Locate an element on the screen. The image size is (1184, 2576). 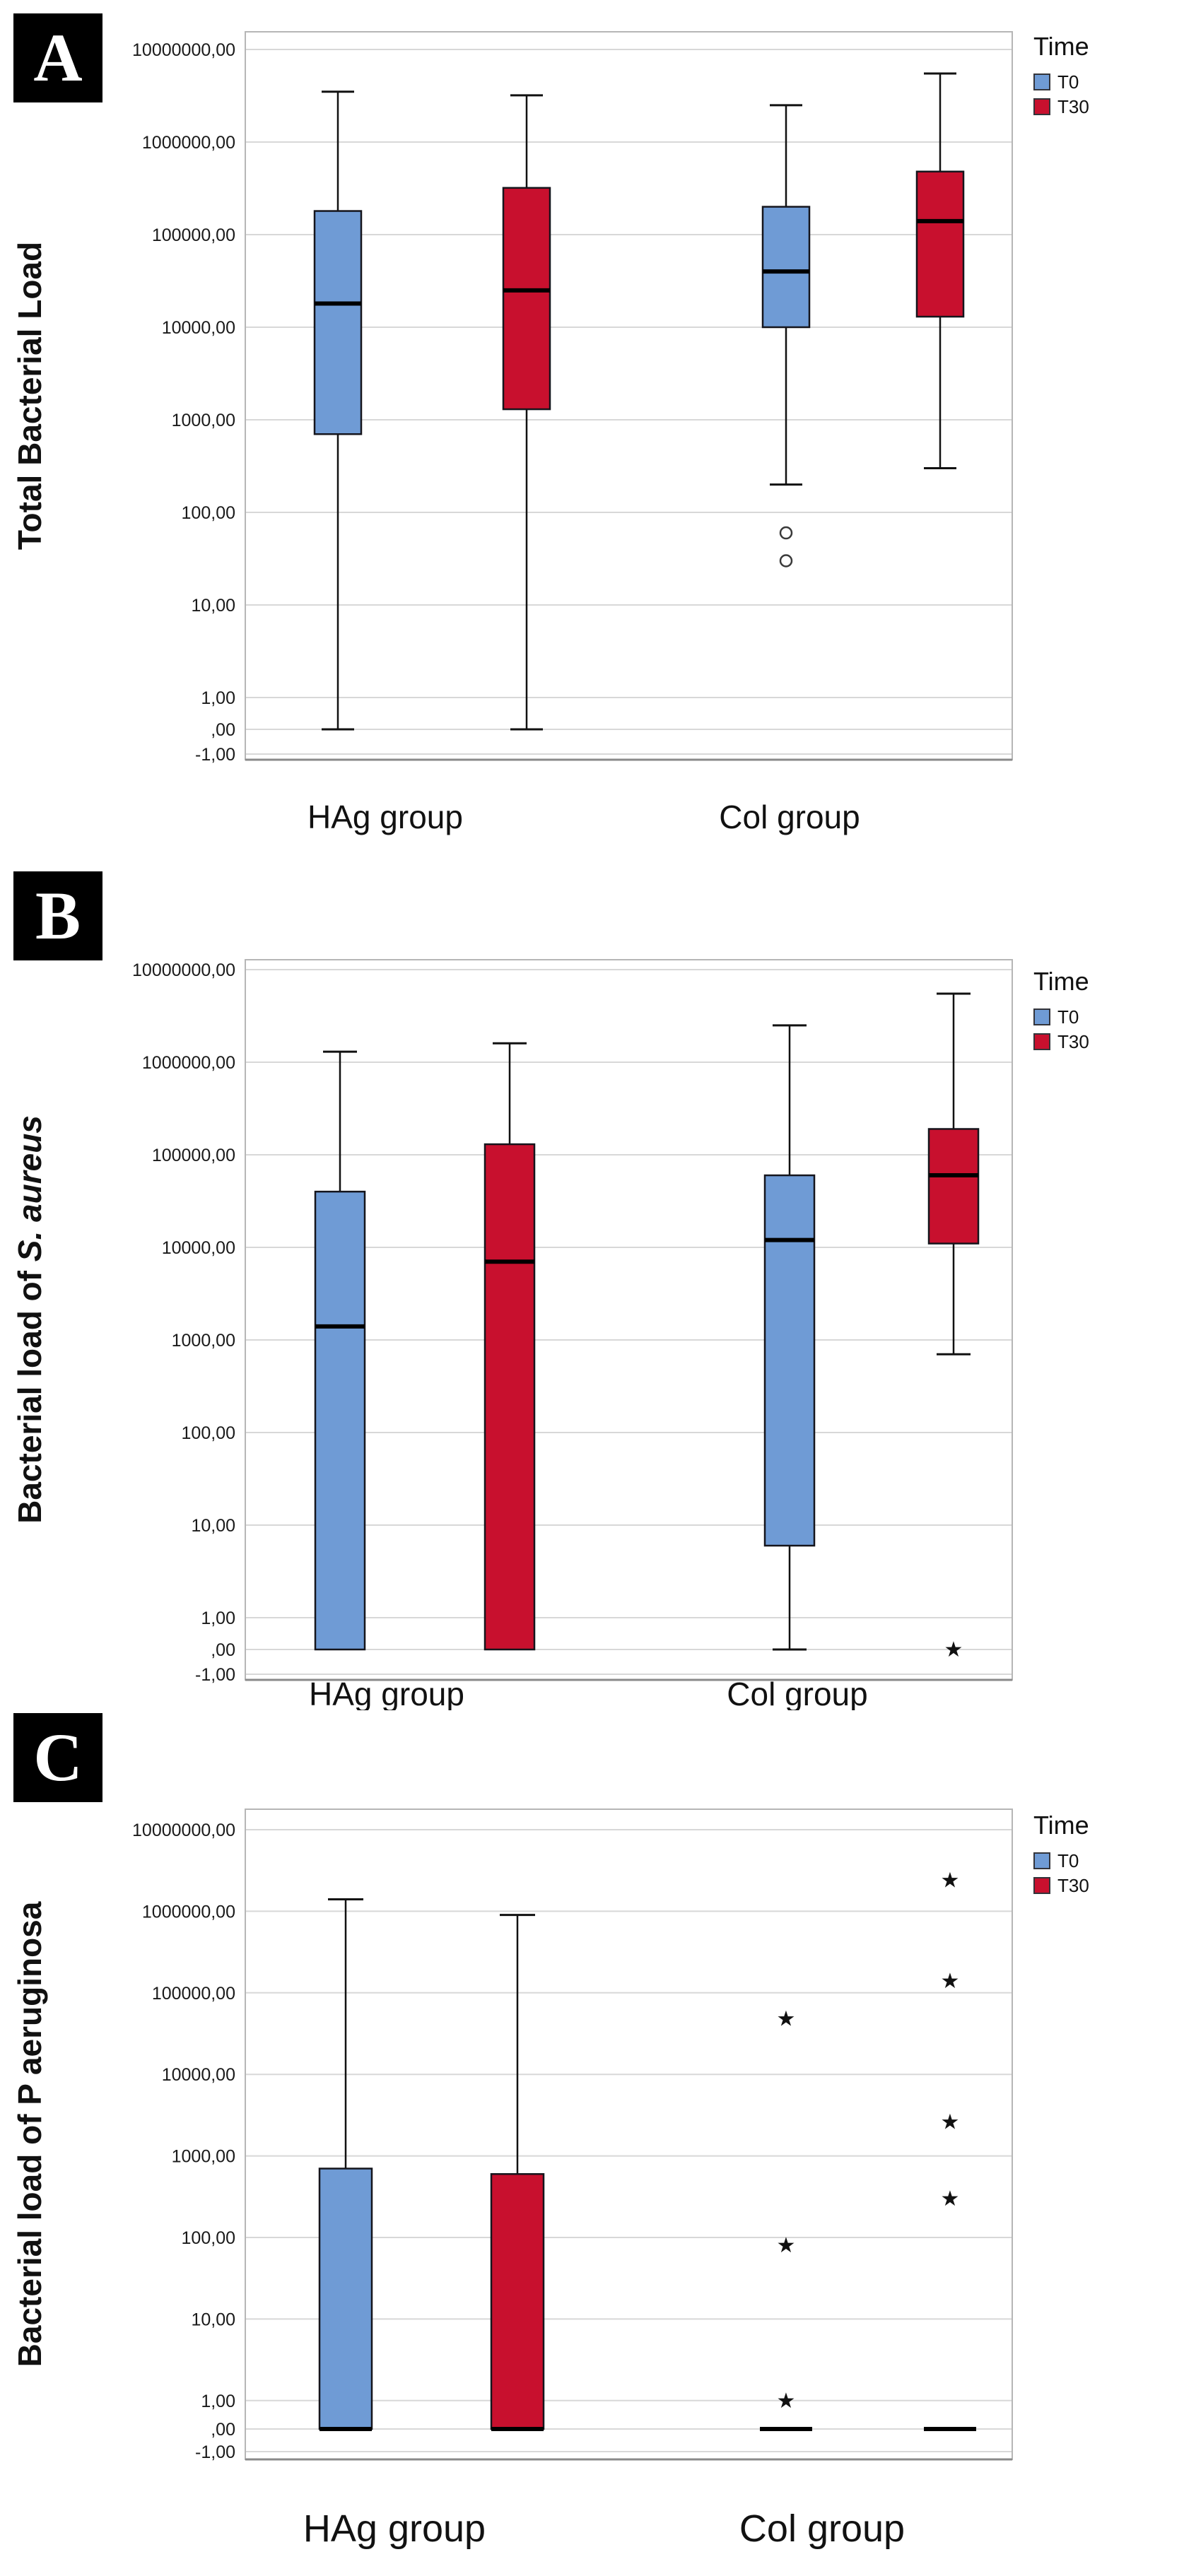
y-axis-title: Total Bacterial Load is located at coordinates (30, 396).